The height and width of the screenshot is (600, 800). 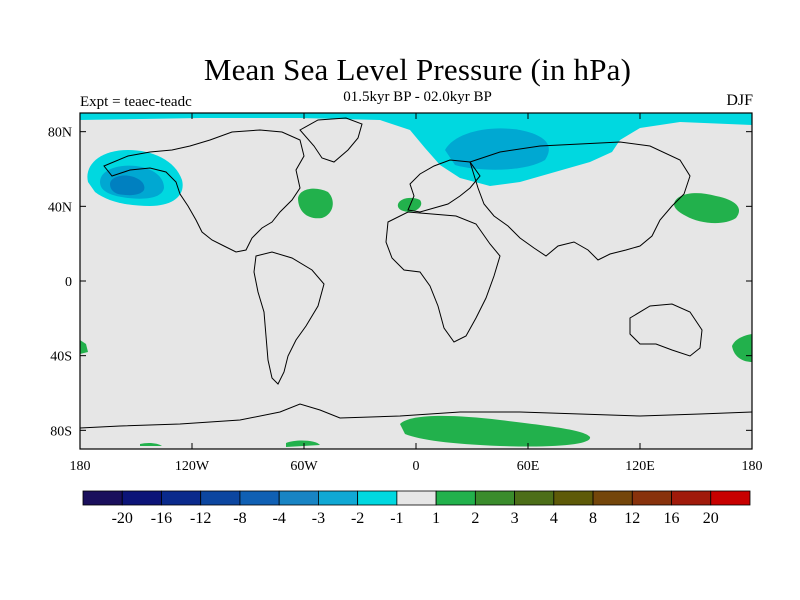 I want to click on colorbar-label: 12, so click(x=632, y=518).